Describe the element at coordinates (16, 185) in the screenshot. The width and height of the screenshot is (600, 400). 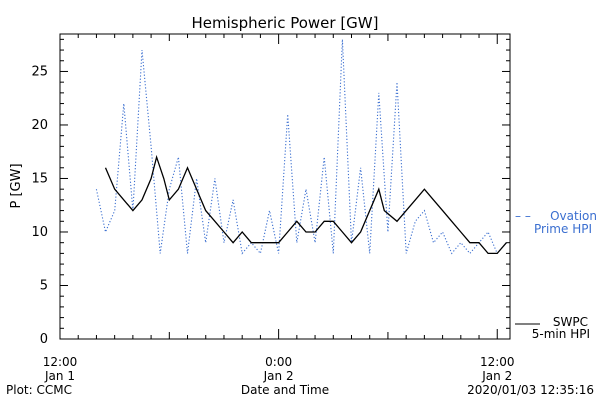
I see `y-axis-label: P [GW]` at that location.